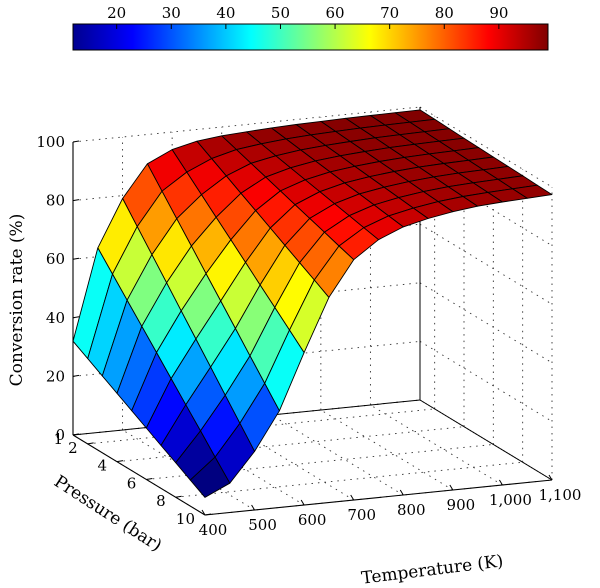  I want to click on colorbar-tick-label: 80, so click(444, 13).